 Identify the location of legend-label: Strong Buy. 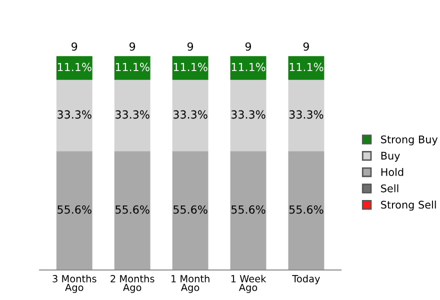
(409, 140).